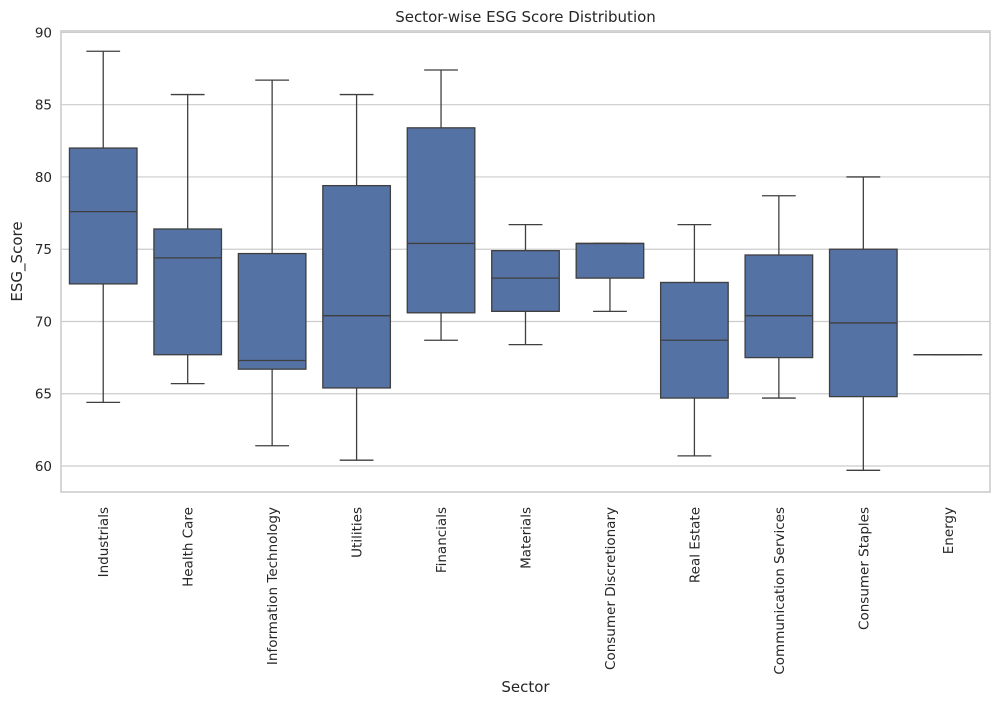 This screenshot has height=704, width=1001. What do you see at coordinates (43, 33) in the screenshot?
I see `y-tick-label: 90` at bounding box center [43, 33].